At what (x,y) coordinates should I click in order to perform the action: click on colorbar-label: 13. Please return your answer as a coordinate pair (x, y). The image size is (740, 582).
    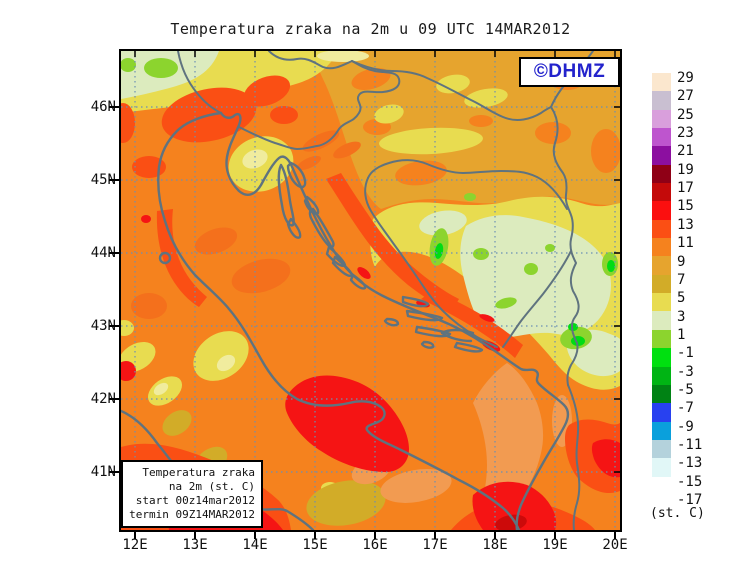
    Looking at the image, I should click on (685, 224).